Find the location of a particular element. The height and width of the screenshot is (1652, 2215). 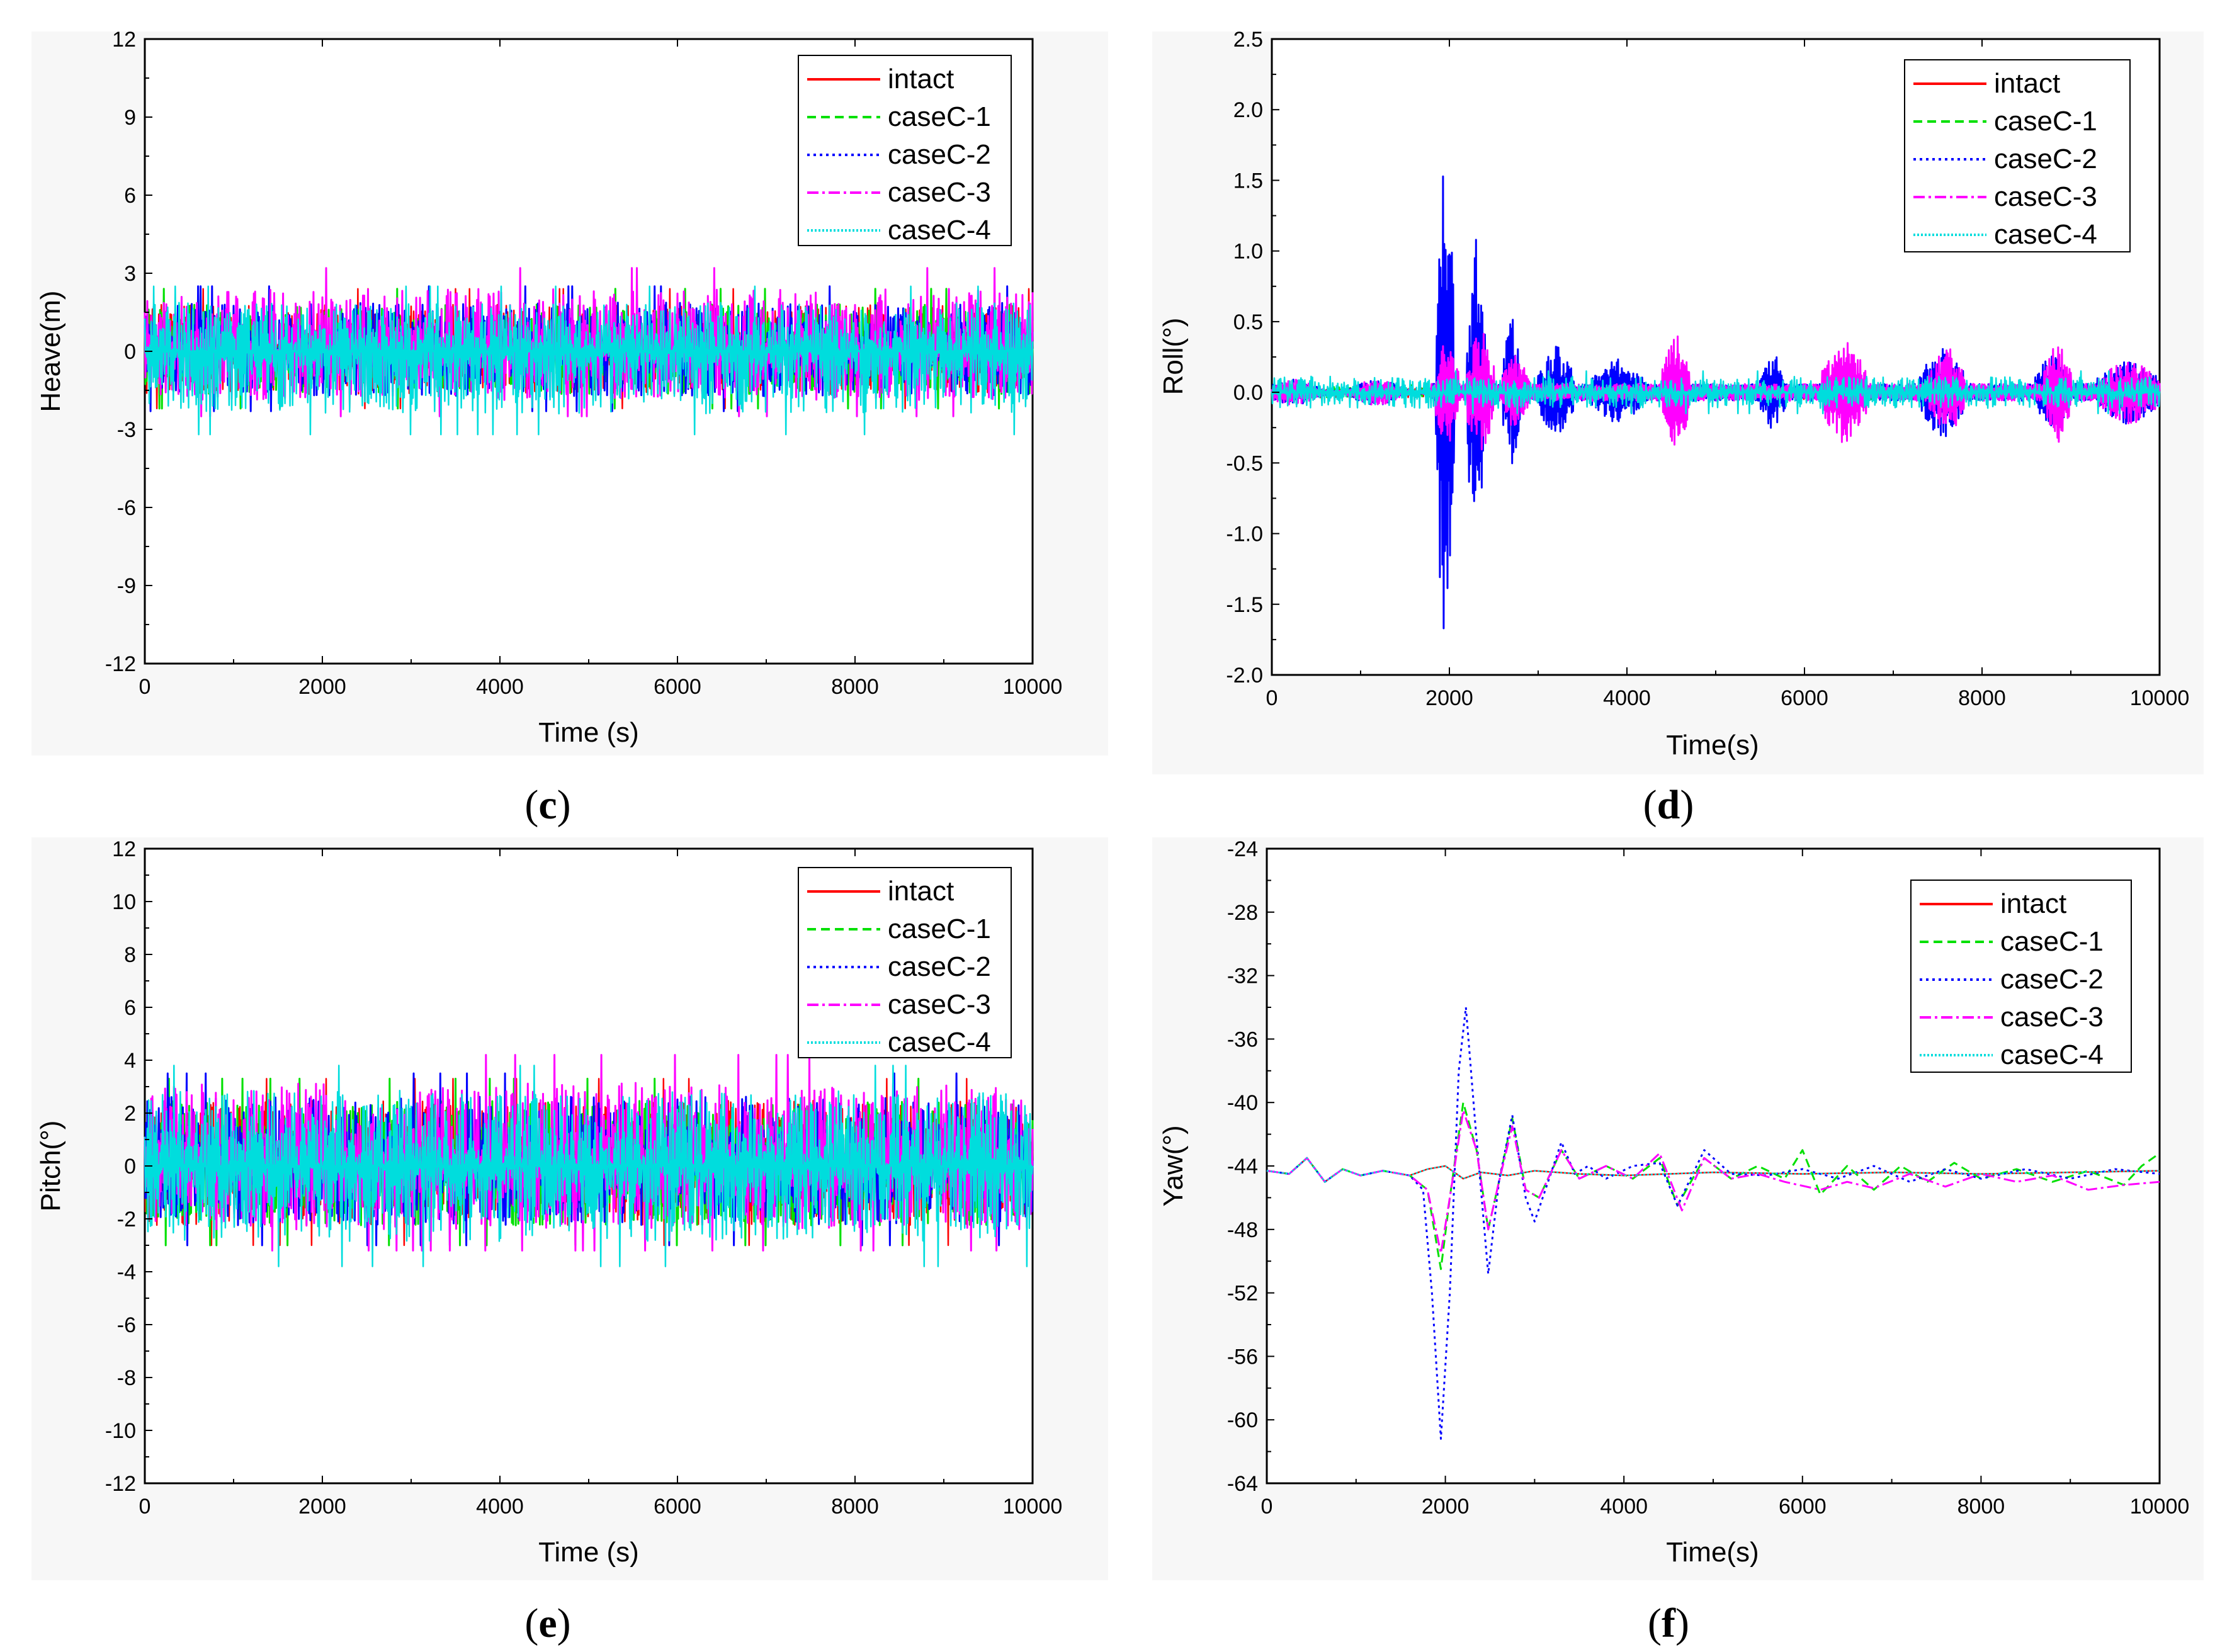

panel-letter: c is located at coordinates (547, 805).